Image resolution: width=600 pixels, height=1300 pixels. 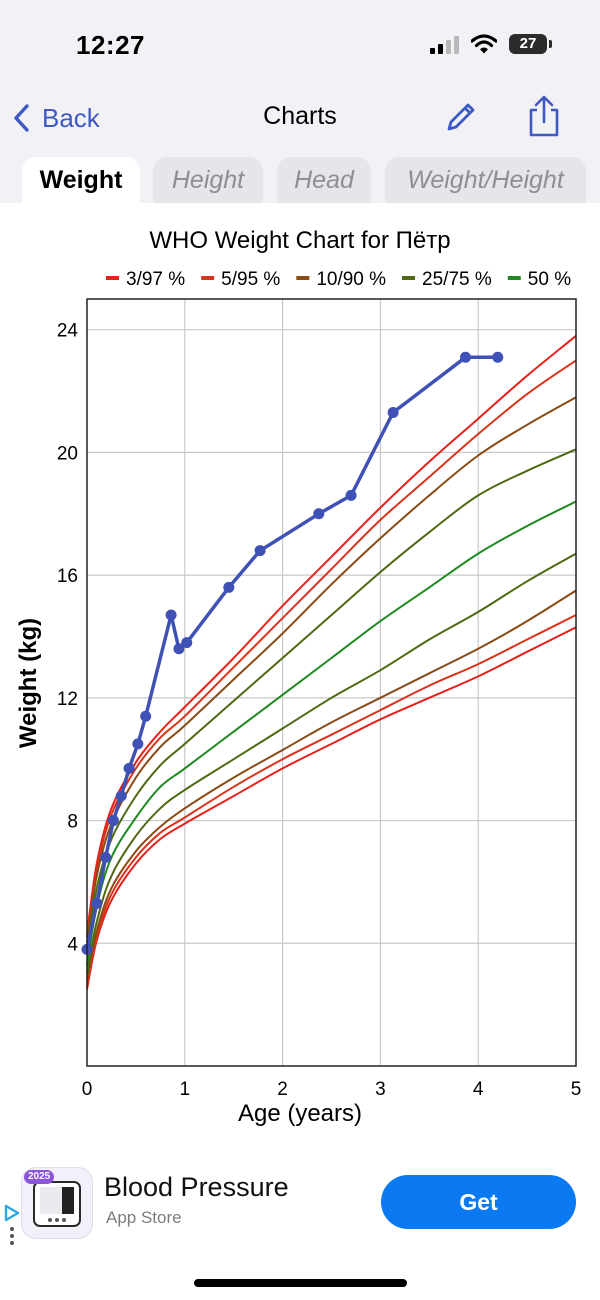 What do you see at coordinates (72, 944) in the screenshot?
I see `y-tick-label: 4` at bounding box center [72, 944].